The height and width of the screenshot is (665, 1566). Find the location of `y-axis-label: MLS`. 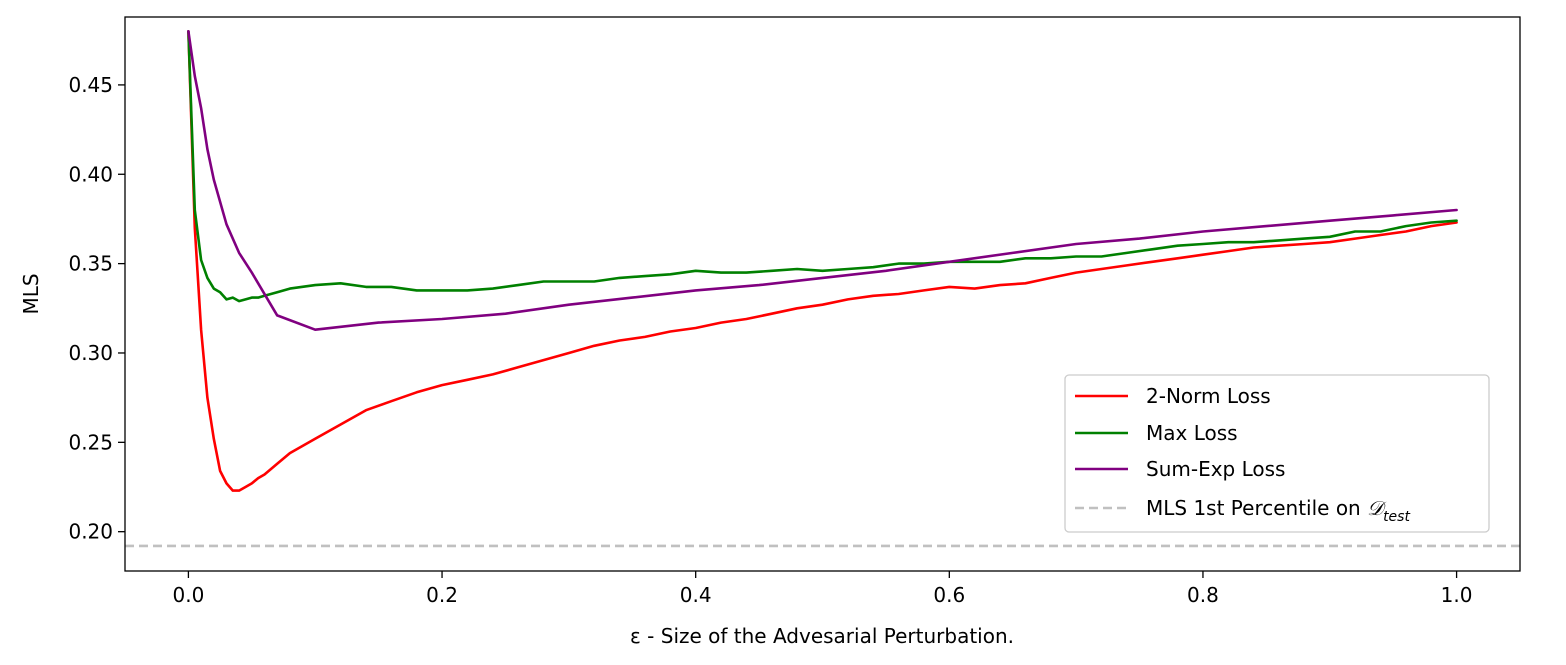

y-axis-label: MLS is located at coordinates (31, 293).